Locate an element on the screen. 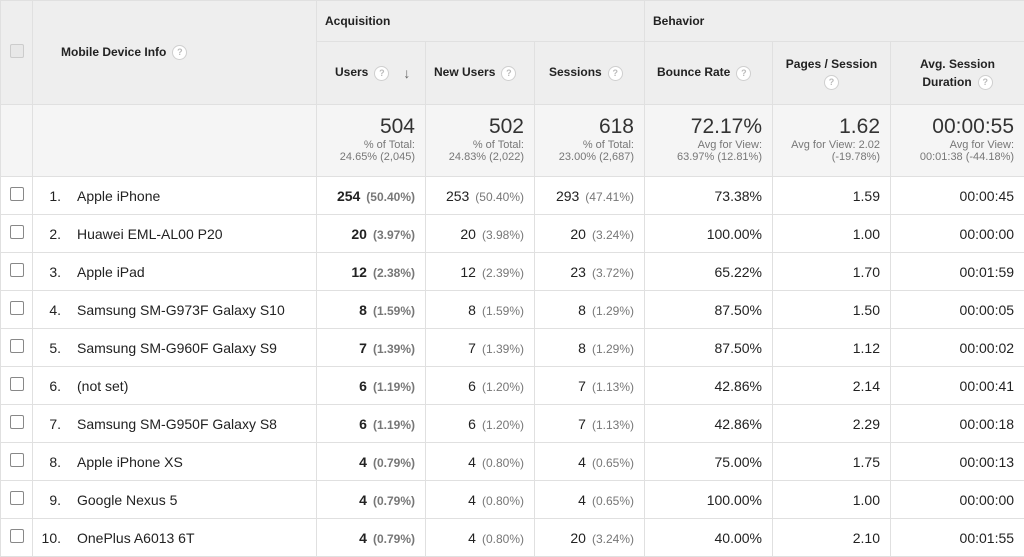 Image resolution: width=1024 pixels, height=557 pixels. new-users-value: 8 is located at coordinates (472, 310).